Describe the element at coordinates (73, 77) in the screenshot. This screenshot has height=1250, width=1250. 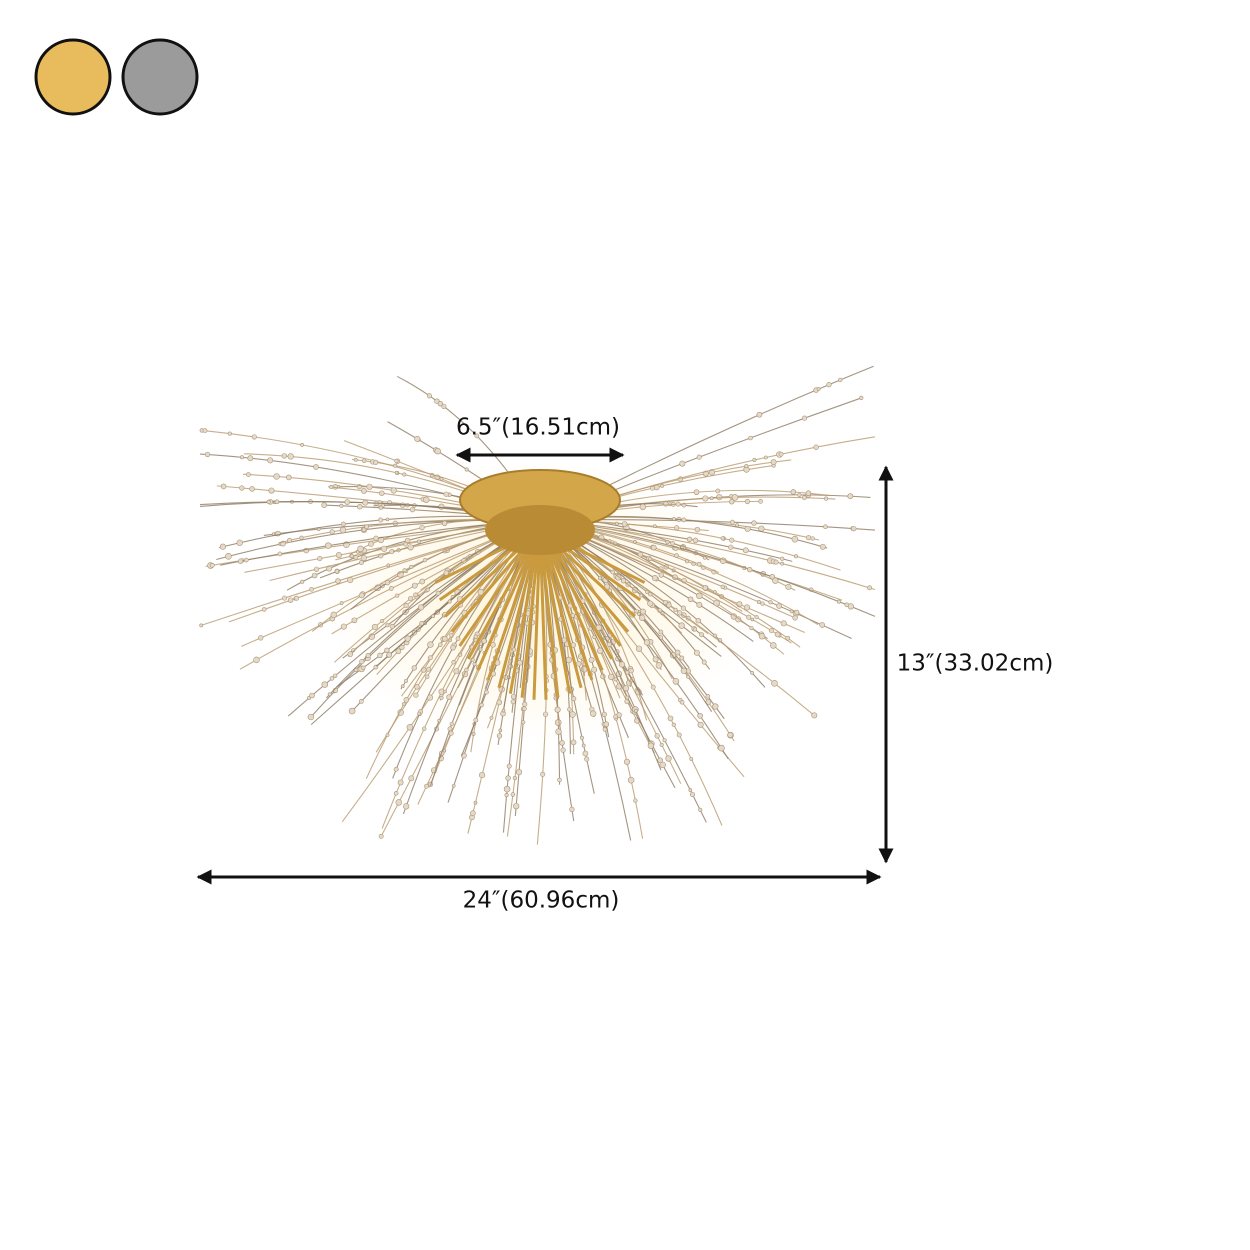
I see `swatch` at that location.